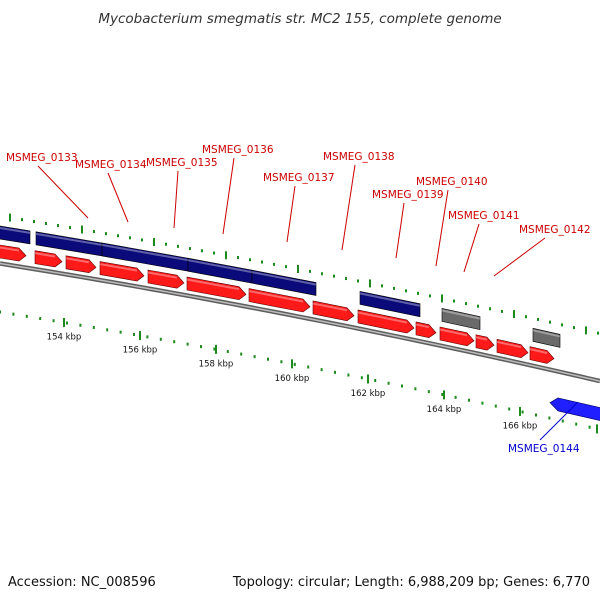 Image resolution: width=600 pixels, height=600 pixels. Describe the element at coordinates (82, 582) in the screenshot. I see `accession-text: Accession: NC_008596` at that location.